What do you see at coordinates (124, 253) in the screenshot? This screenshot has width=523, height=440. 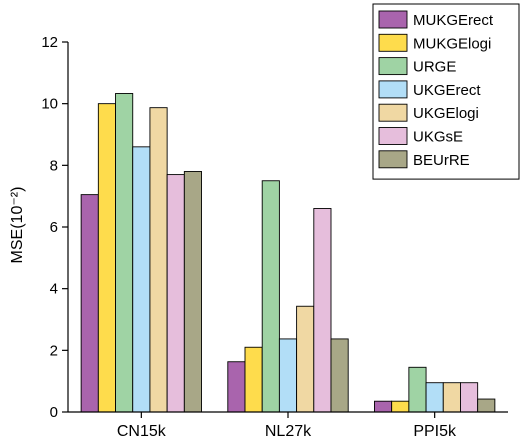 I see `bar-urge-cn15k` at bounding box center [124, 253].